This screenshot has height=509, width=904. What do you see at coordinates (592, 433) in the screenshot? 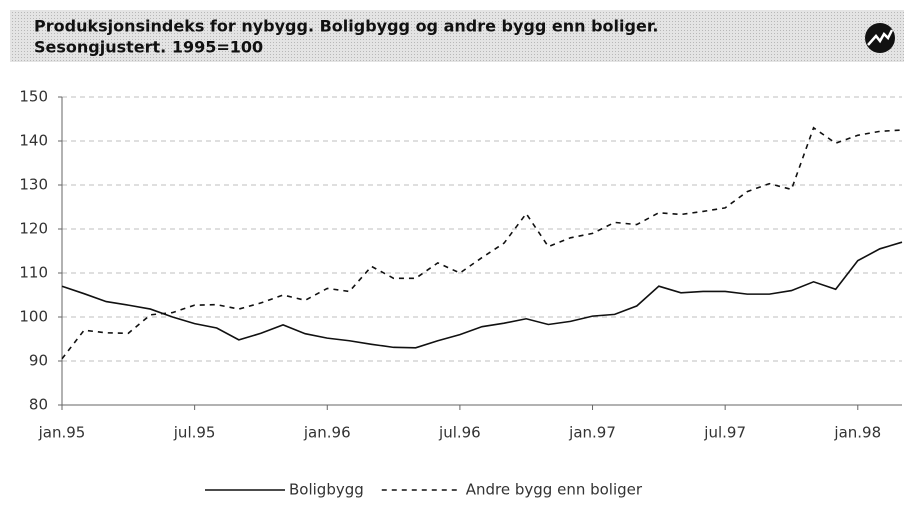
I see `x-tick-label: jan.97` at bounding box center [592, 433].